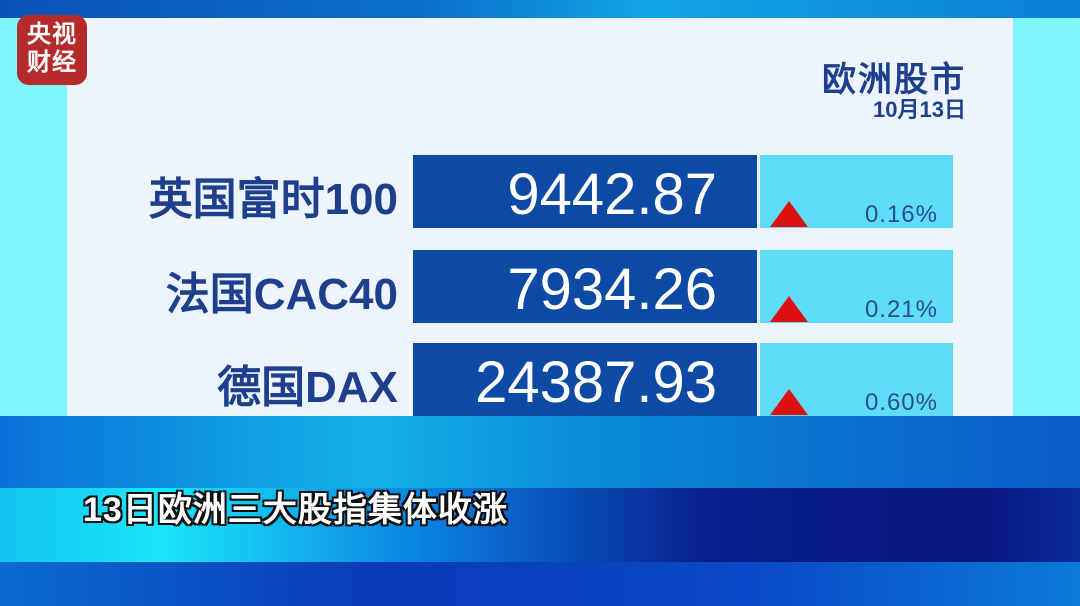 This screenshot has width=1080, height=606. What do you see at coordinates (585, 379) in the screenshot?
I see `index-value: 24387.93` at bounding box center [585, 379].